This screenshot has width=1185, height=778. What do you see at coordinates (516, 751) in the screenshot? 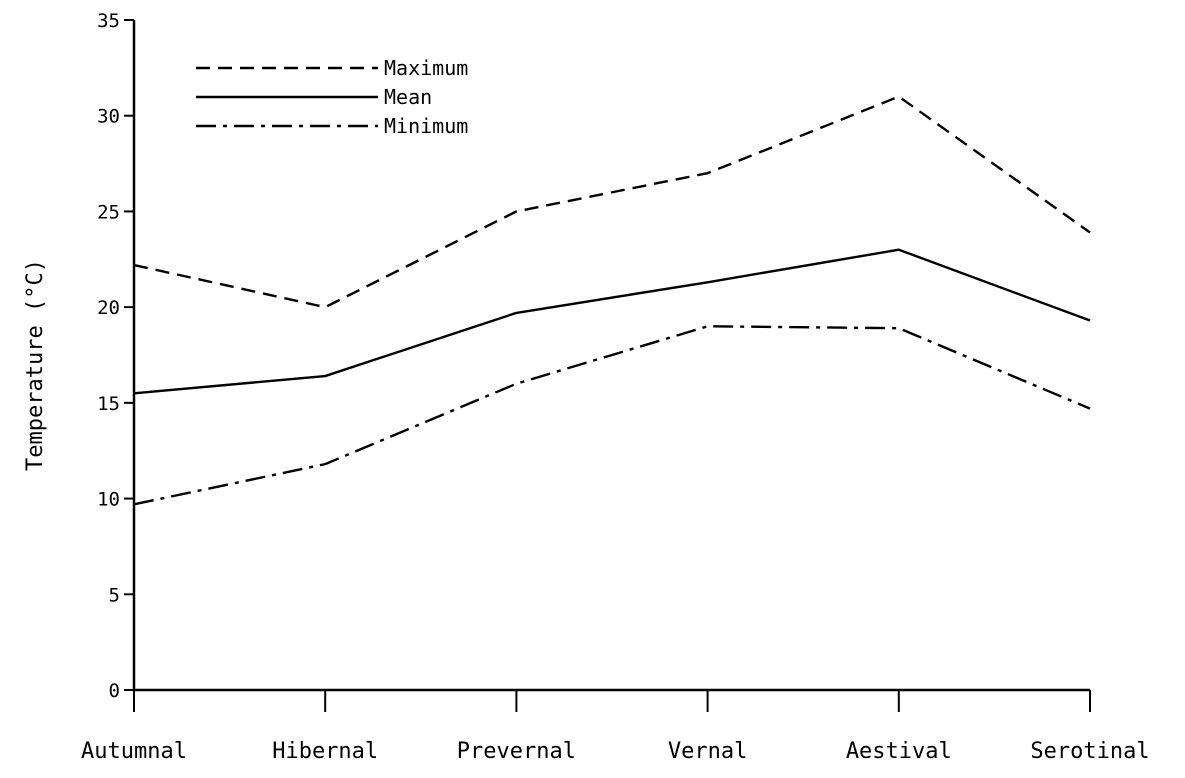
I see `x-tick-label: Prevernal` at bounding box center [516, 751].